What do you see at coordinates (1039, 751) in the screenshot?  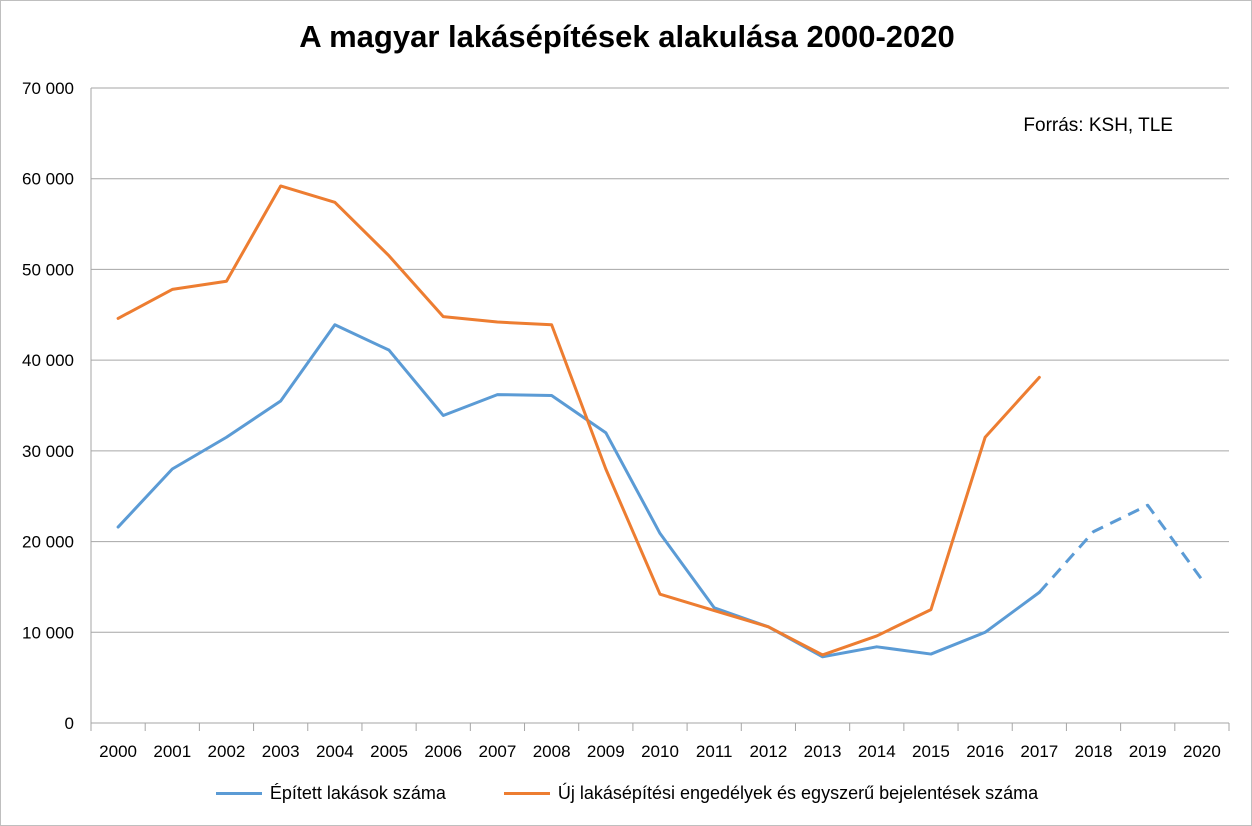 I see `x-tick-label: 2017` at bounding box center [1039, 751].